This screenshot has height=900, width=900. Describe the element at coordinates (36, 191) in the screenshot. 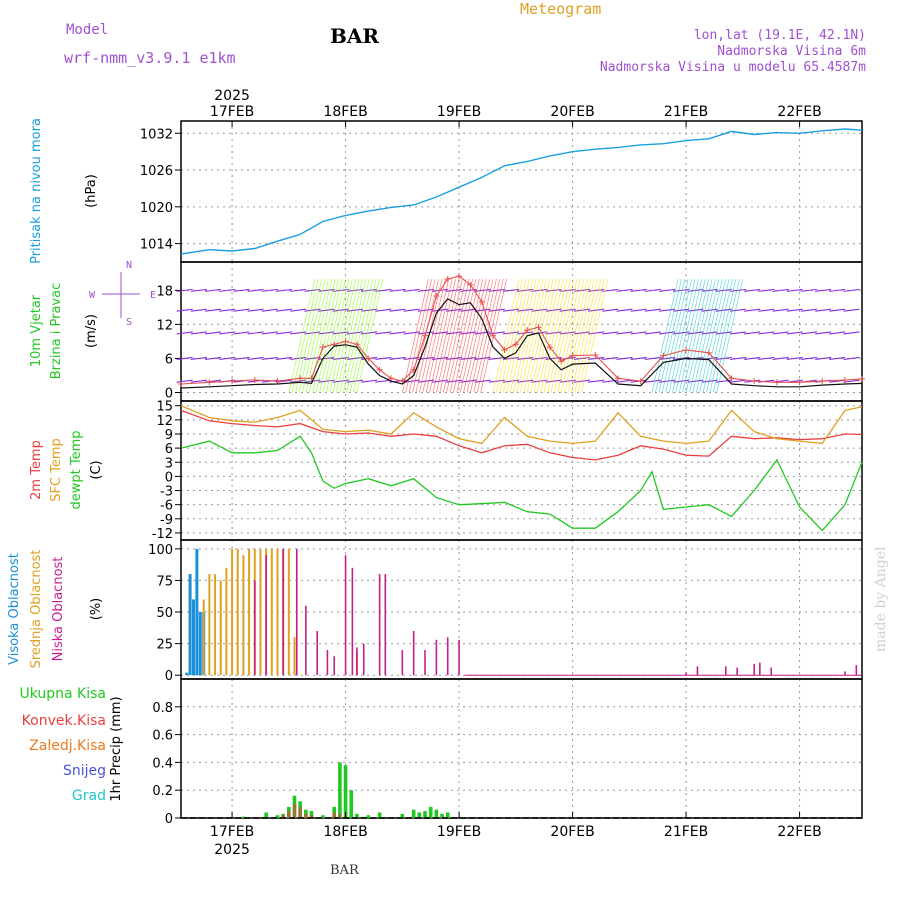

I see `series-label-pressure: Pritisak na nivou mora` at that location.